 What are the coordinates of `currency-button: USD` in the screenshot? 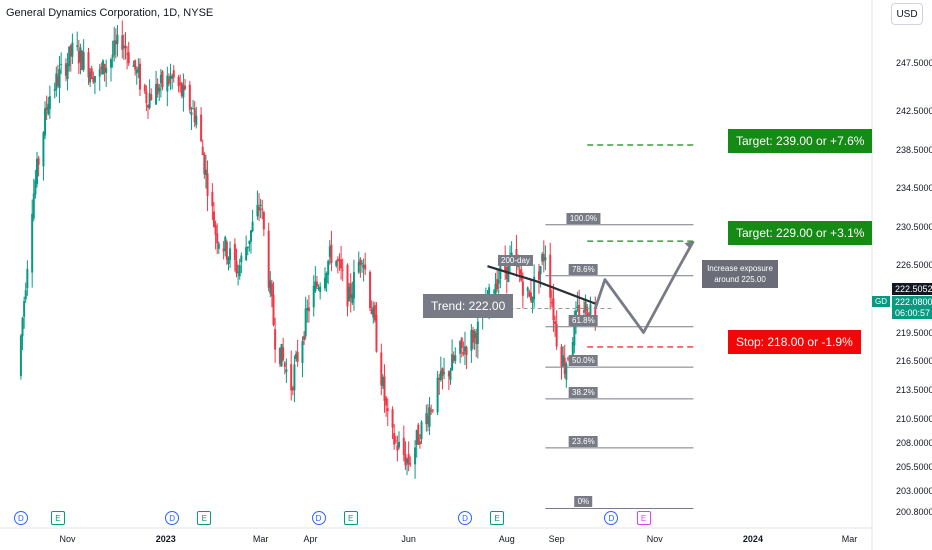 It's located at (907, 14).